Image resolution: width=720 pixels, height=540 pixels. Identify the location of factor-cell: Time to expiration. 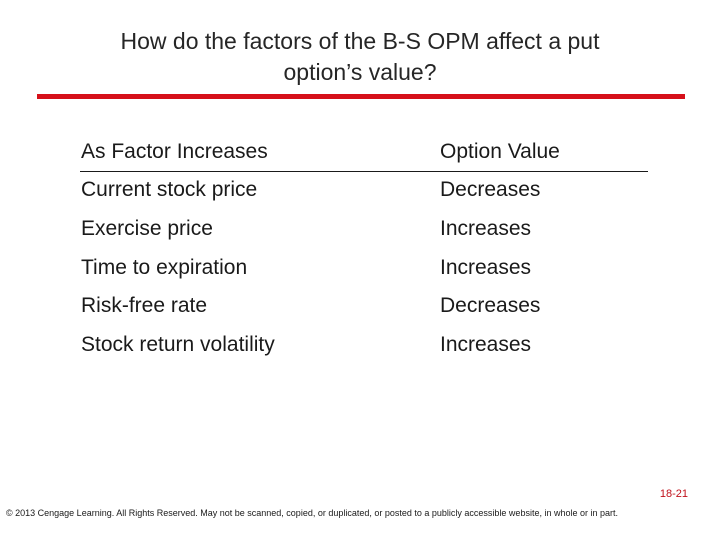
(164, 267).